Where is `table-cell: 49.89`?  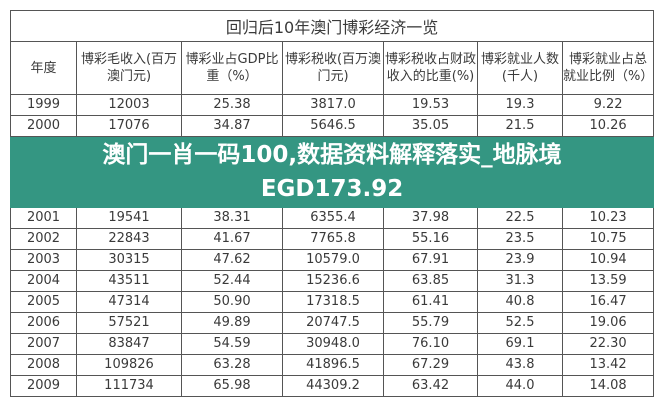
table-cell: 49.89 is located at coordinates (232, 323).